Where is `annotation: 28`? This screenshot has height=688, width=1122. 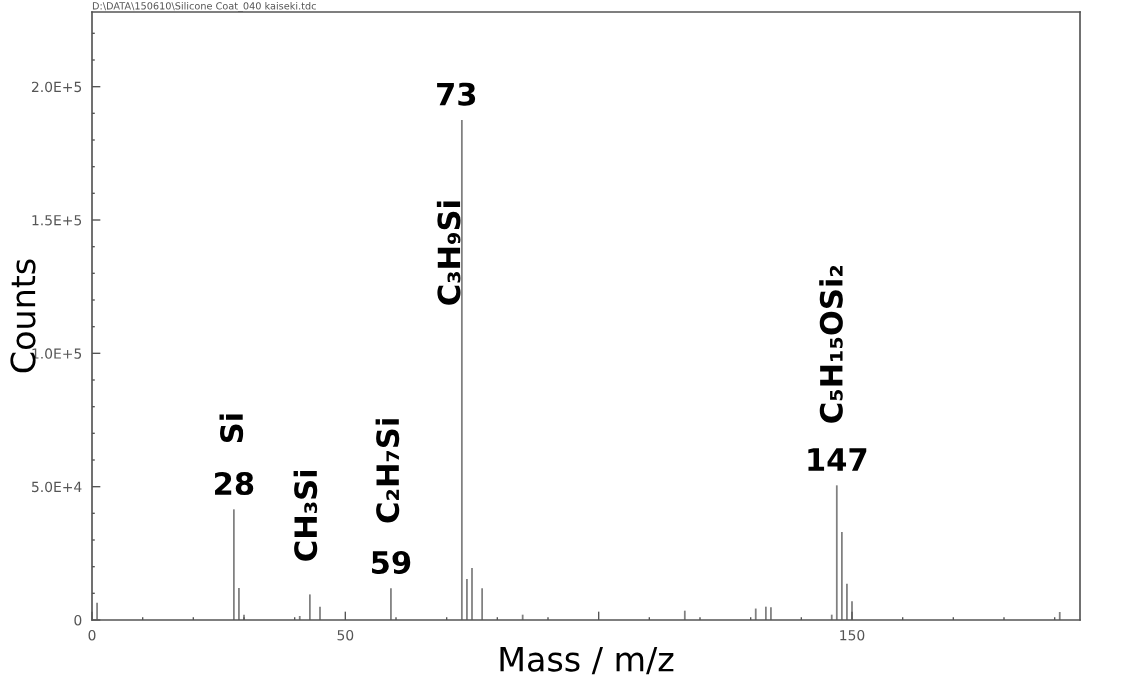
annotation: 28 is located at coordinates (234, 483).